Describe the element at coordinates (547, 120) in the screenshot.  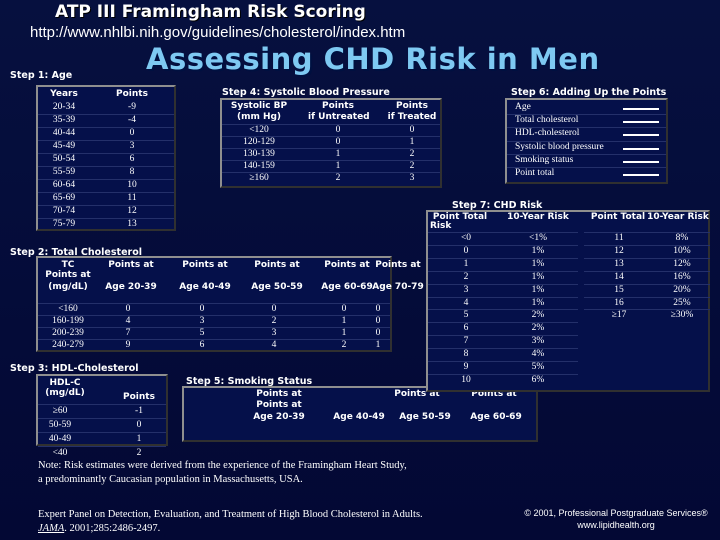
I see `point-total-item: Total cholesterol` at that location.